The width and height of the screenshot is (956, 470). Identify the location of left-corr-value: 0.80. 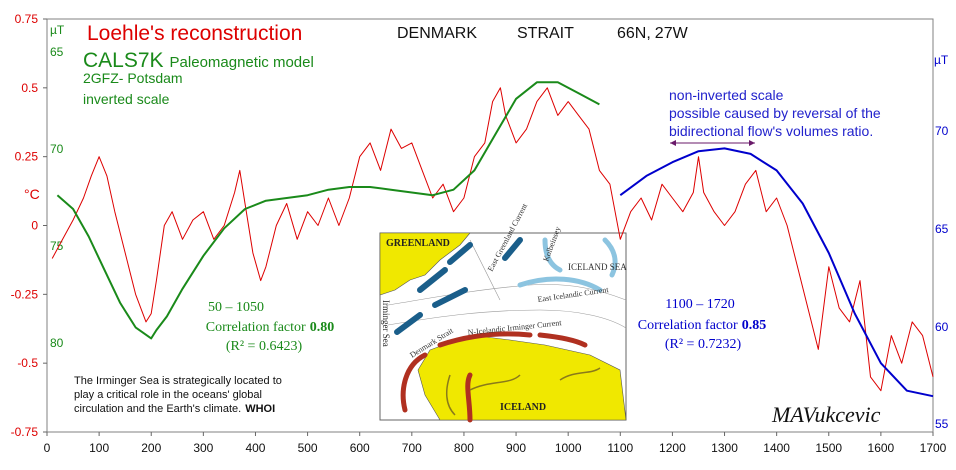
(322, 327).